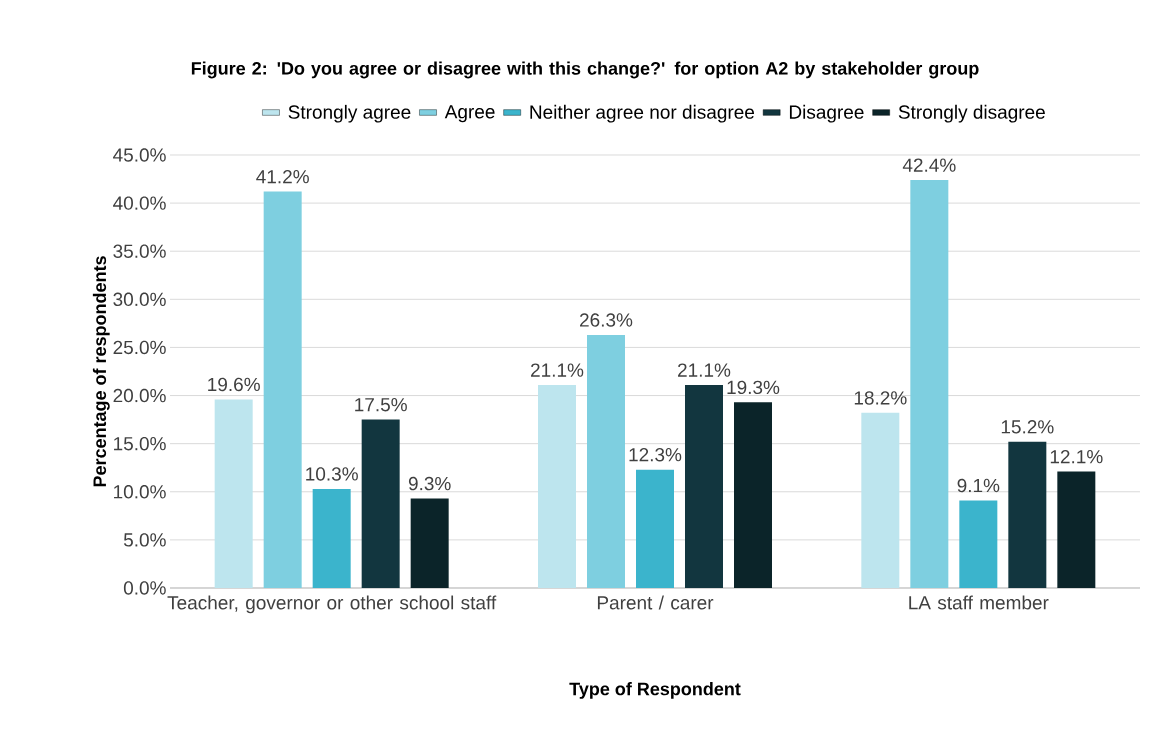  What do you see at coordinates (585, 70) in the screenshot?
I see `chart-title: Figure 2: 'Do you agree or disagree with this change?' for option A2 by stakeholder group` at bounding box center [585, 70].